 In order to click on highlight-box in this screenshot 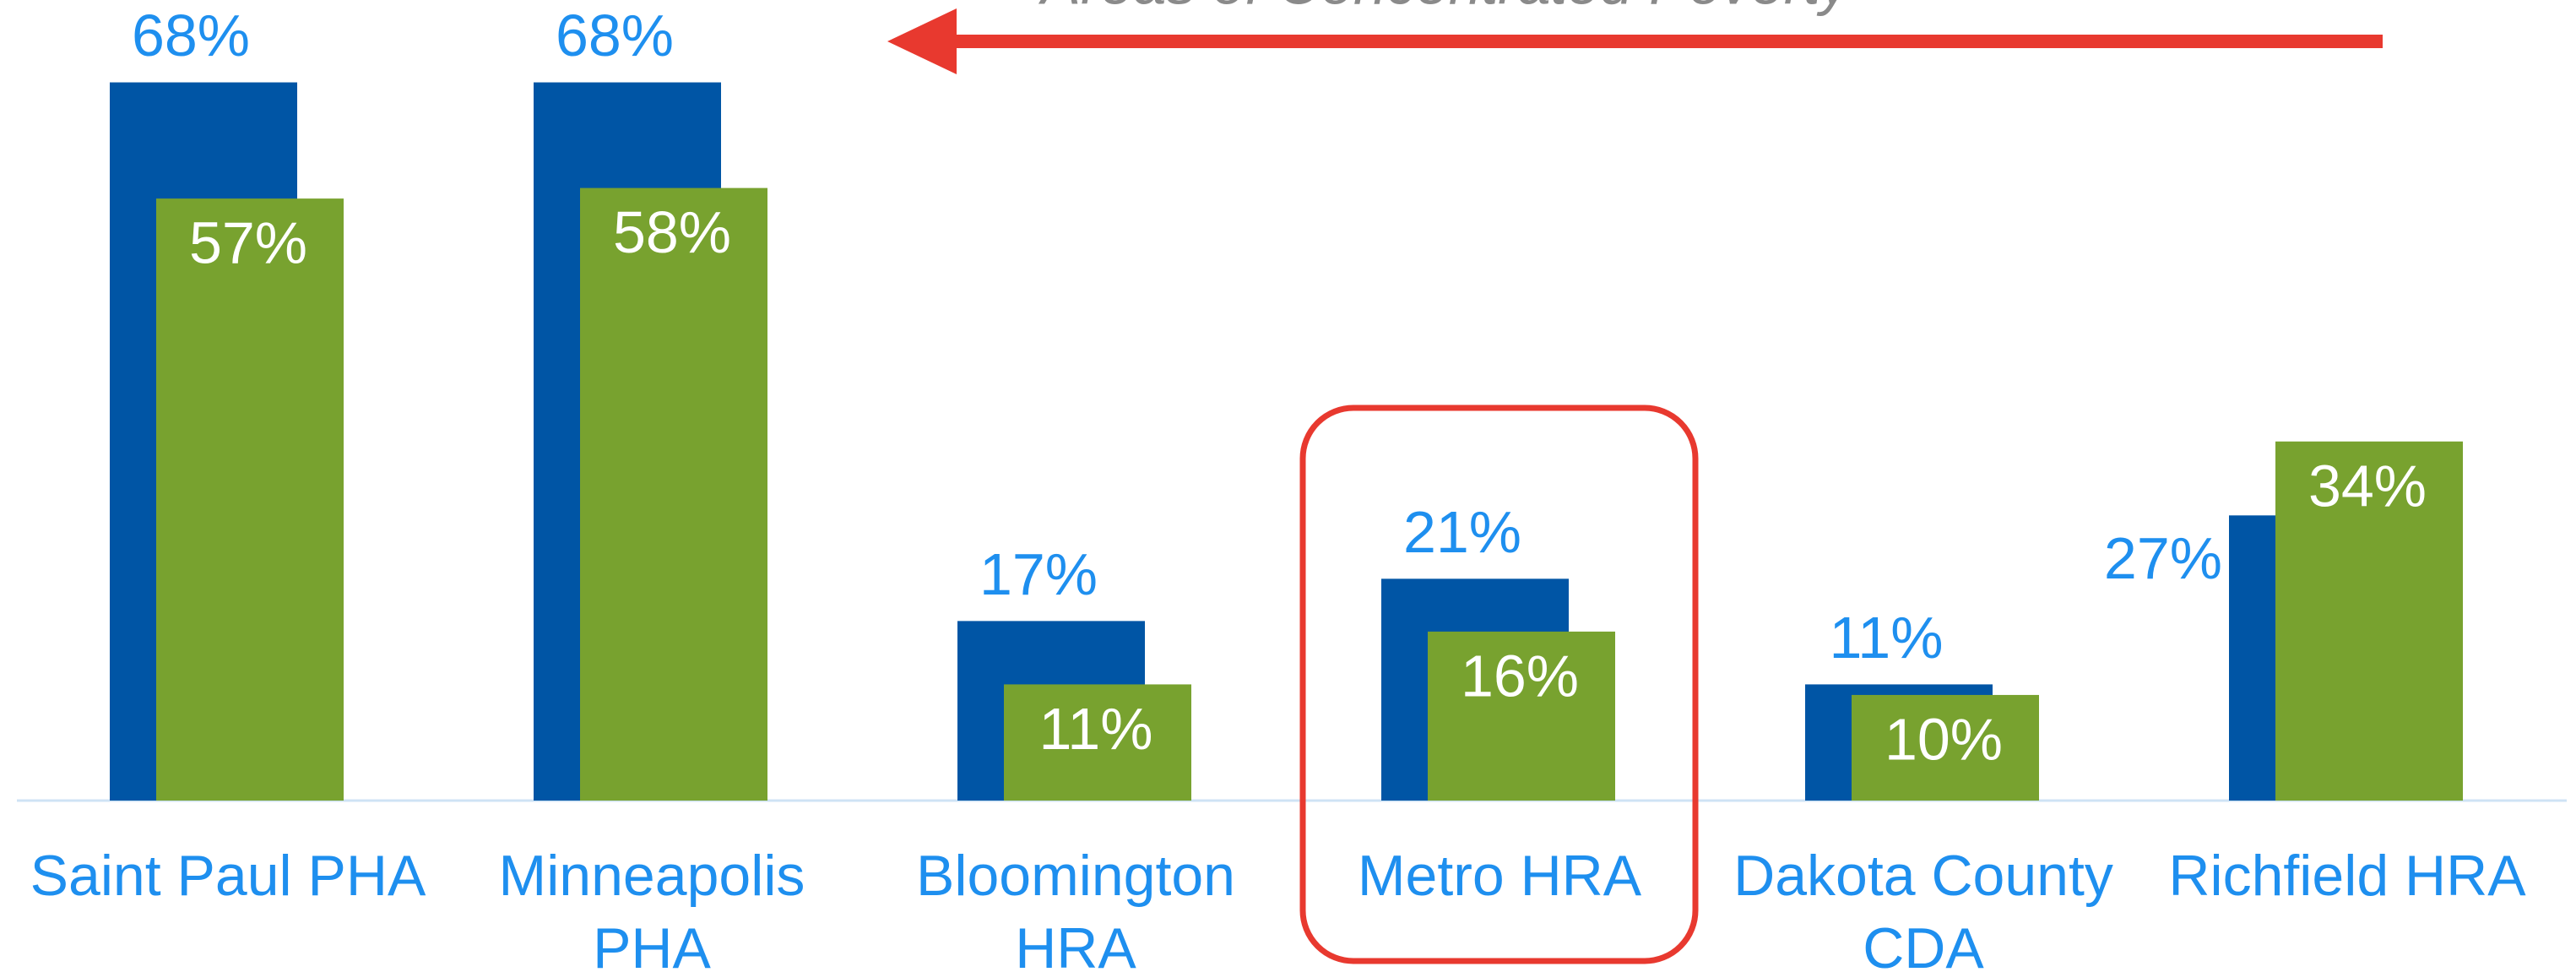, I will do `click(1499, 685)`.